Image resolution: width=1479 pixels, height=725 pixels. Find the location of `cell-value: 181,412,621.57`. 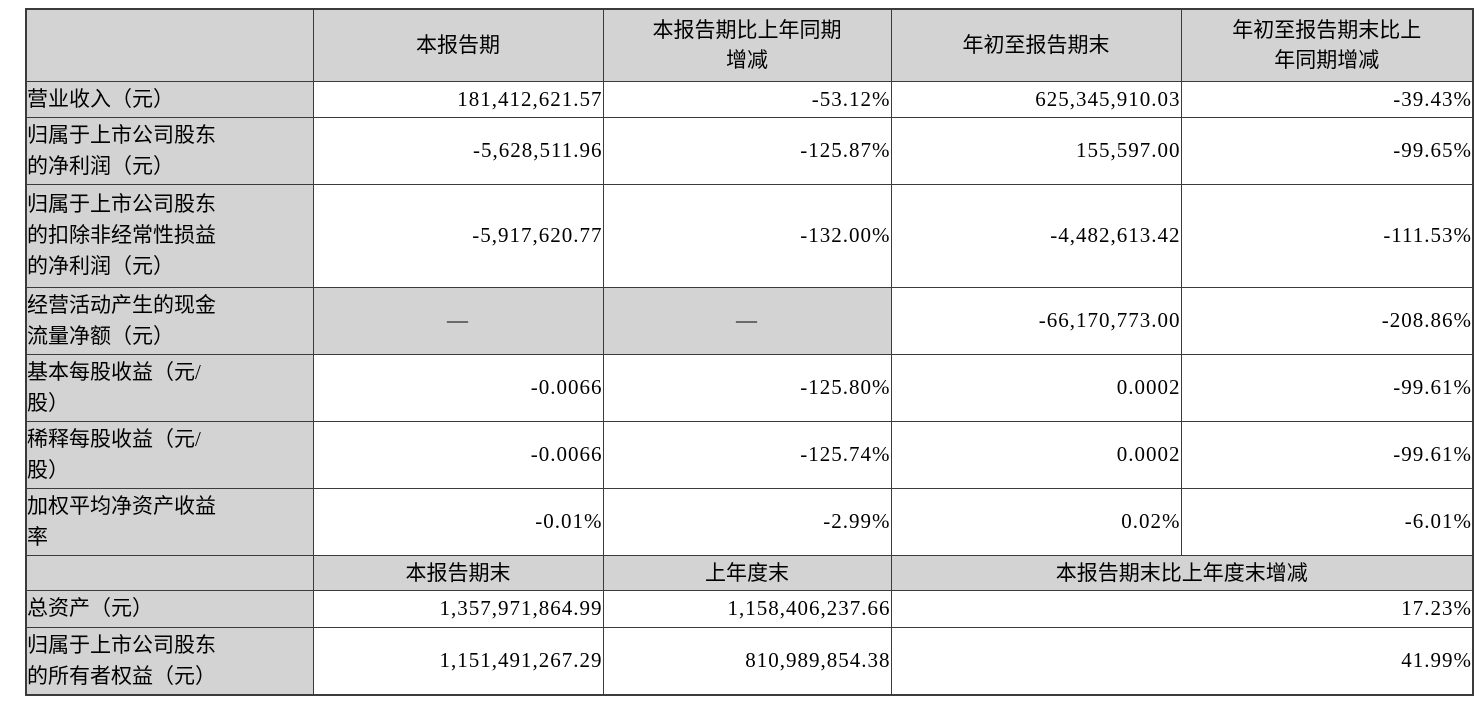

cell-value: 181,412,621.57 is located at coordinates (458, 99).